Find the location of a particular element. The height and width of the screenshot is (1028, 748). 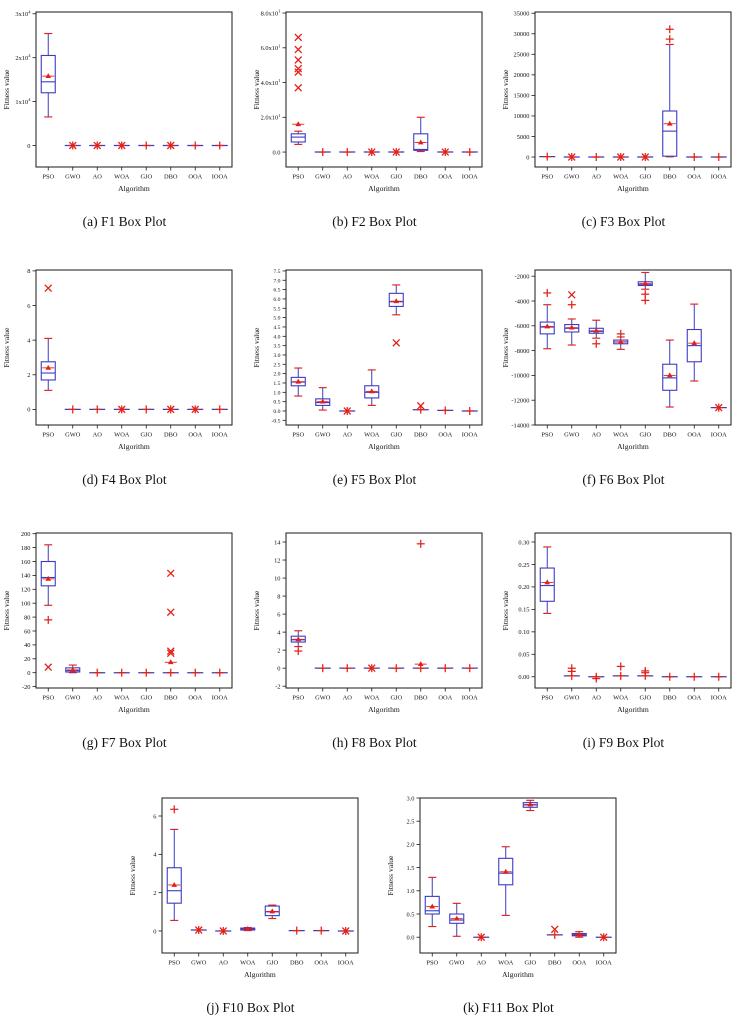

svg-text: 120 is located at coordinates (26, 590).